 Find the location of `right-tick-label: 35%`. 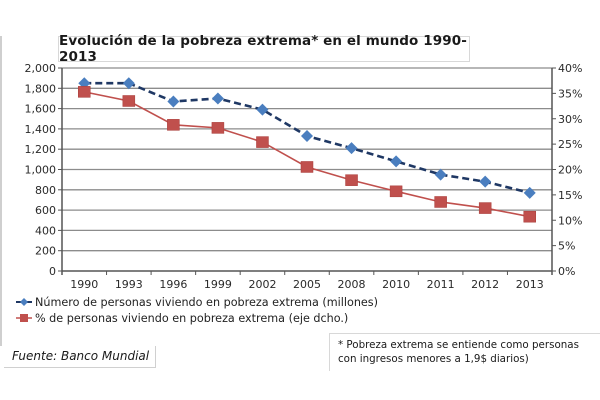

right-tick-label: 35% is located at coordinates (570, 93).